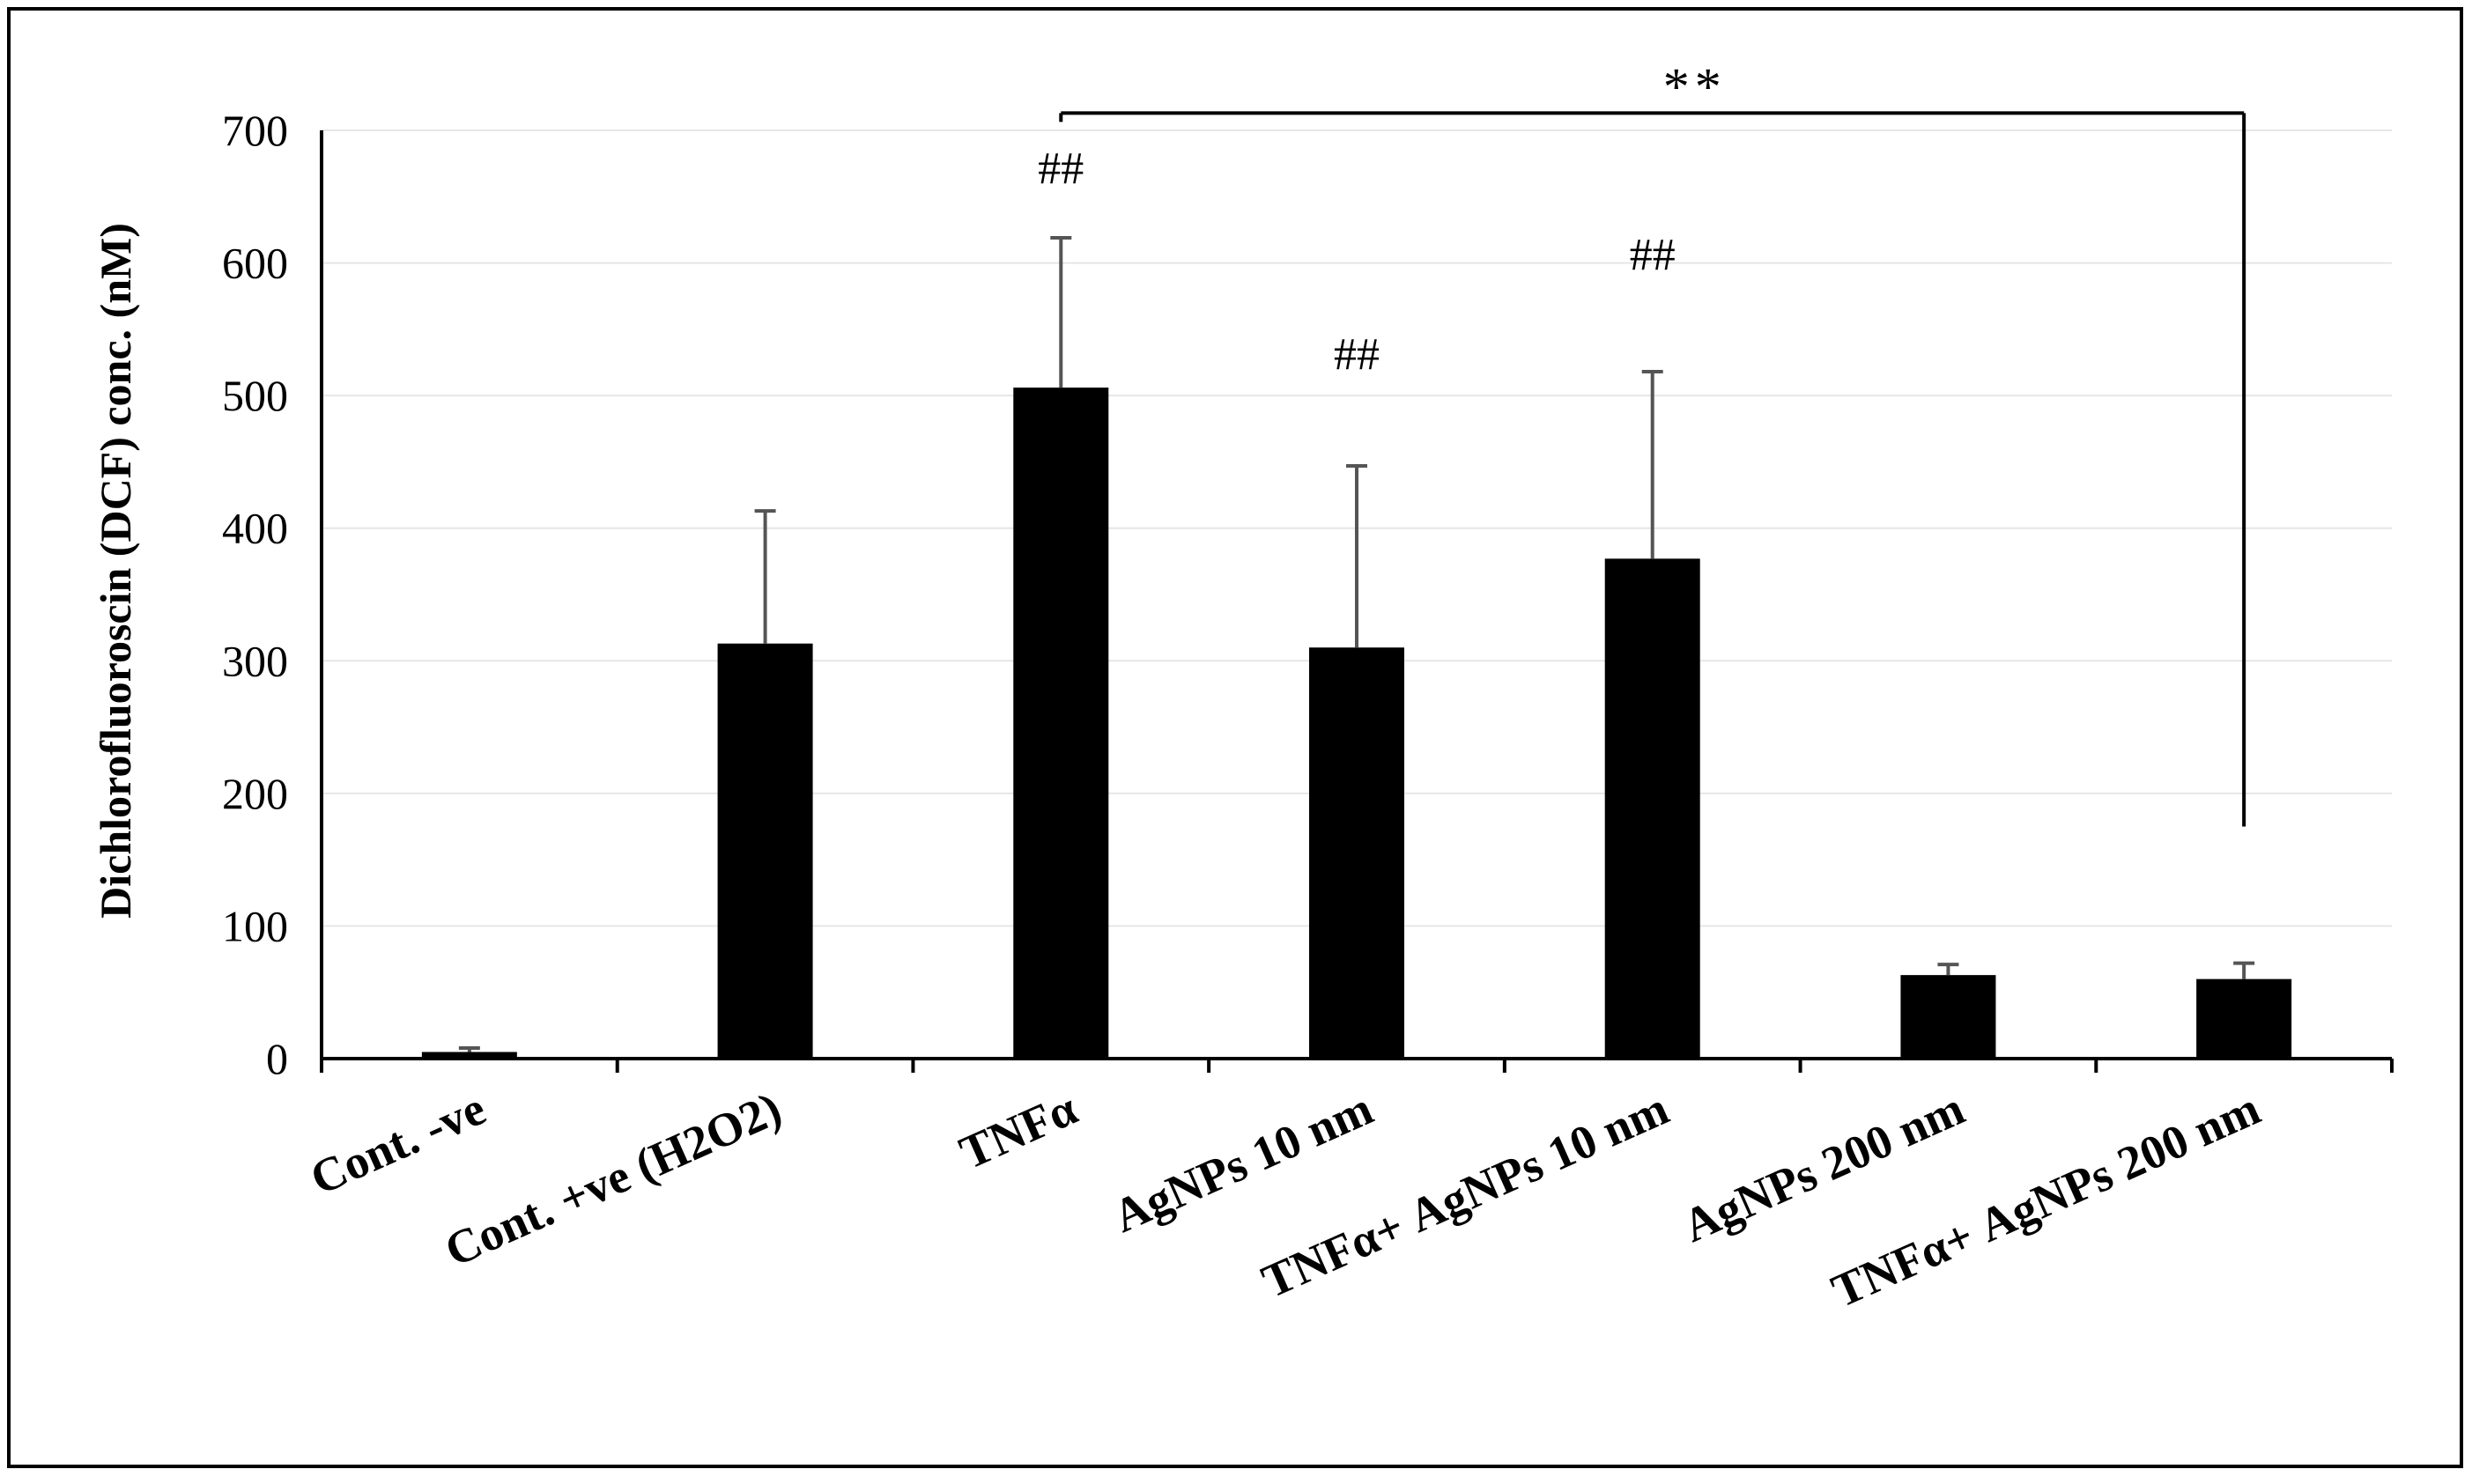 This screenshot has width=2472, height=1484. I want to click on y-tick-labels: 0 100 200 300 400 500 600 700, so click(255, 594).